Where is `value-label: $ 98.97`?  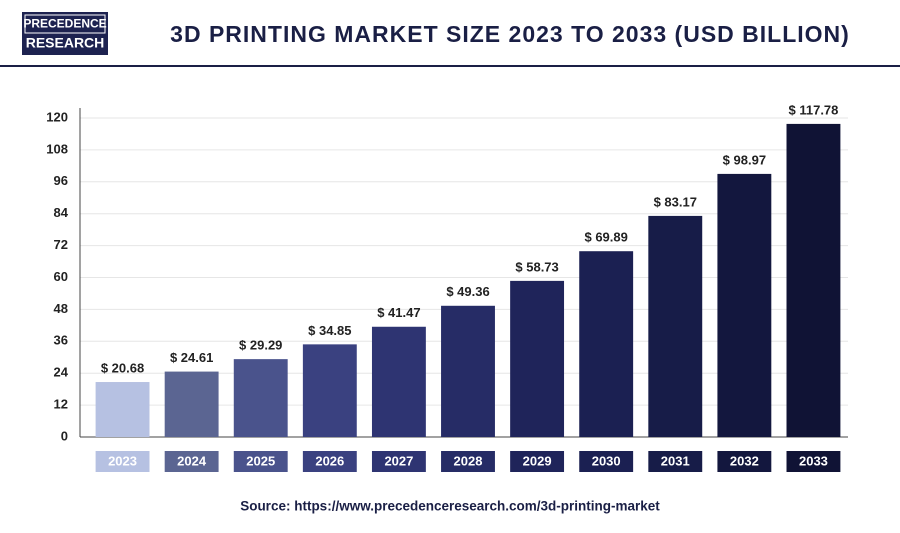 value-label: $ 98.97 is located at coordinates (744, 159).